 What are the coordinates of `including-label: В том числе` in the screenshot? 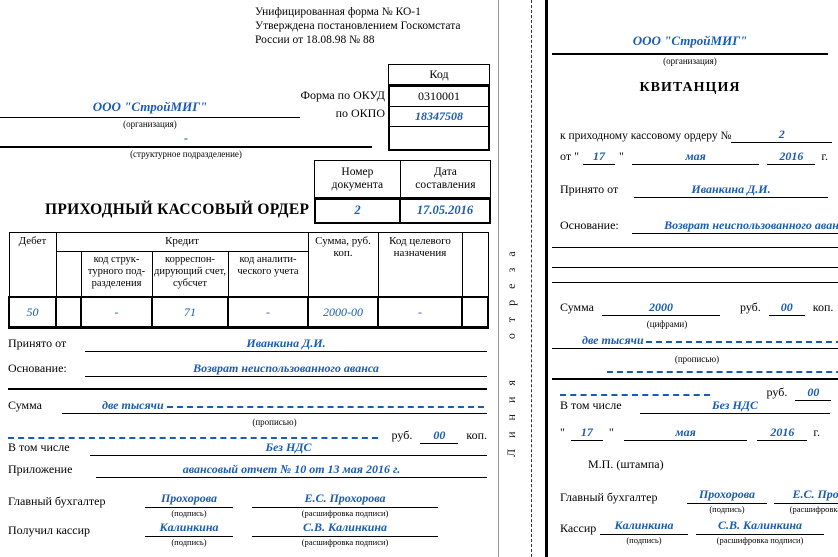 It's located at (39, 447).